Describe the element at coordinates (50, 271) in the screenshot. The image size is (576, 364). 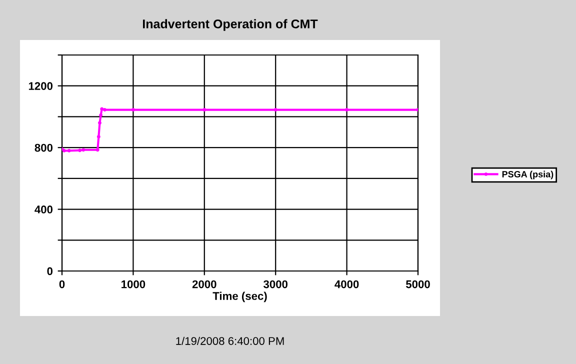
I see `y-tick-label: 0` at that location.